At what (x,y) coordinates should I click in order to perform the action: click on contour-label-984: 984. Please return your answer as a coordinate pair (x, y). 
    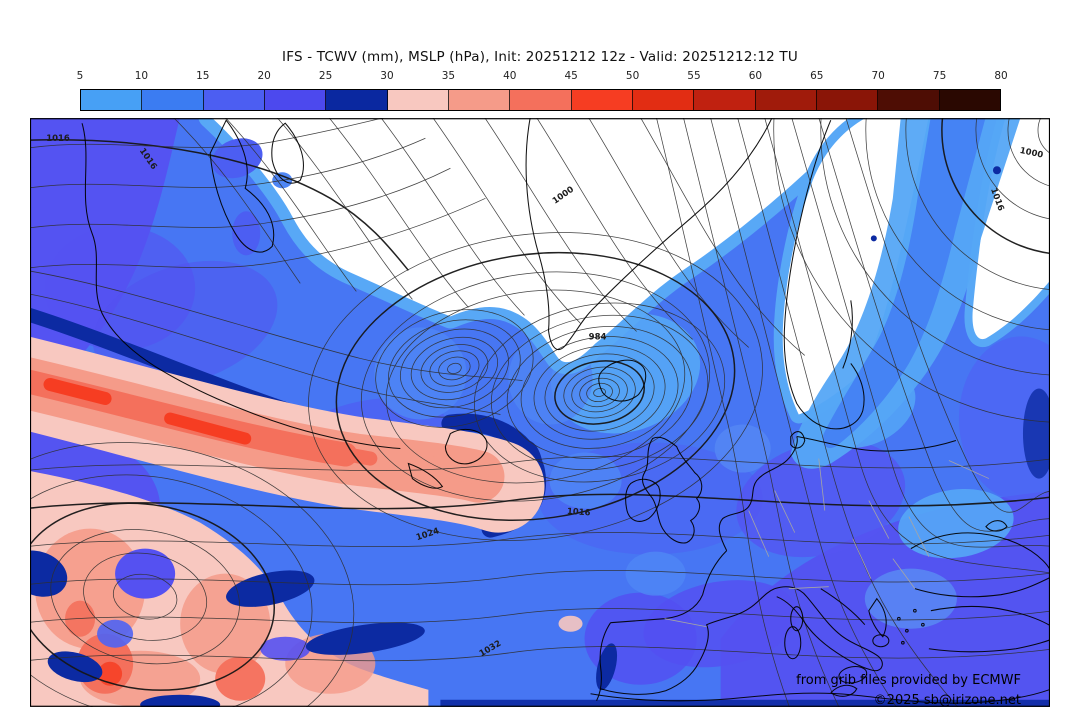
    Looking at the image, I should click on (598, 337).